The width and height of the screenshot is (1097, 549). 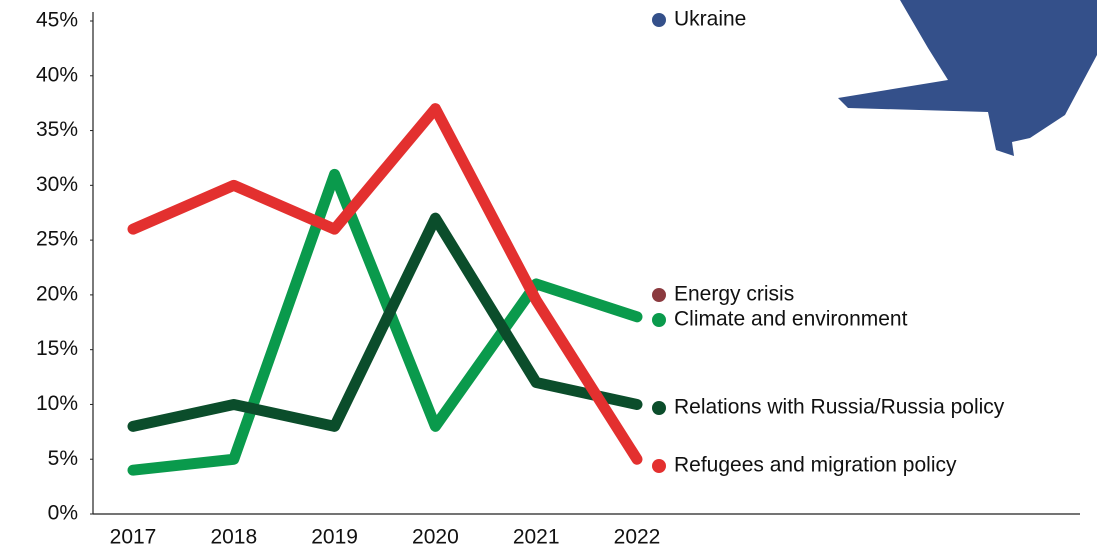 I want to click on legend-label: Ukraine, so click(x=710, y=19).